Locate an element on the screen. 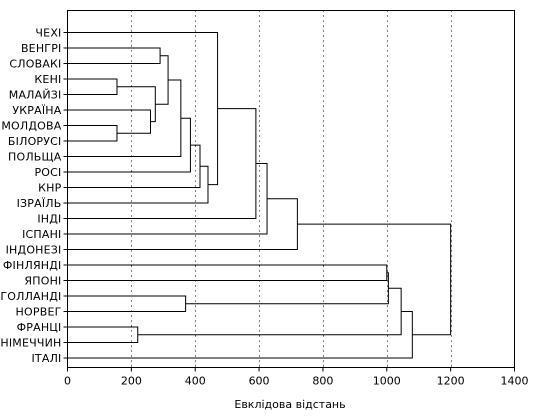 The width and height of the screenshot is (535, 418). x-axis-ticks: 0 200 400 600 800 1000 1200 1400 is located at coordinates (296, 377).